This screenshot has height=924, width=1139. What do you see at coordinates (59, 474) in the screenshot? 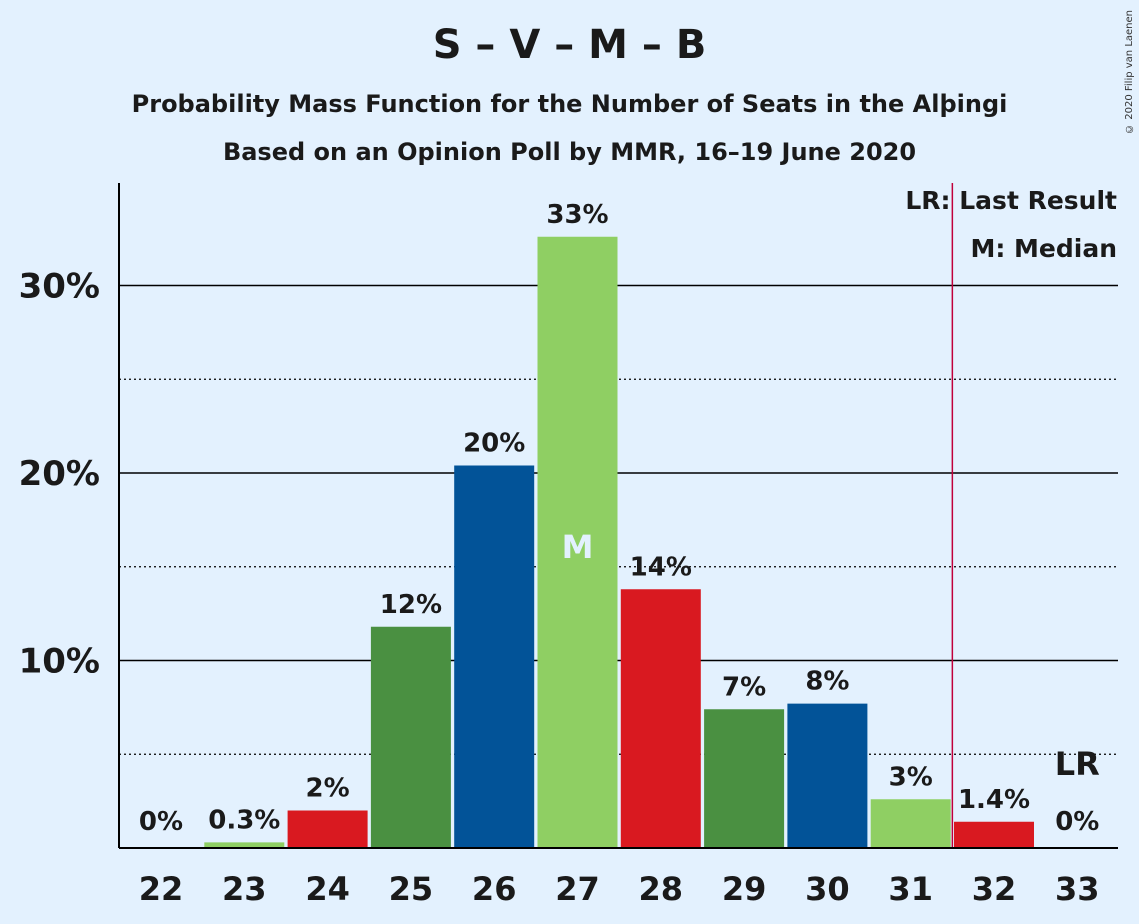
I see `y-tick-label: 20%` at bounding box center [59, 474].